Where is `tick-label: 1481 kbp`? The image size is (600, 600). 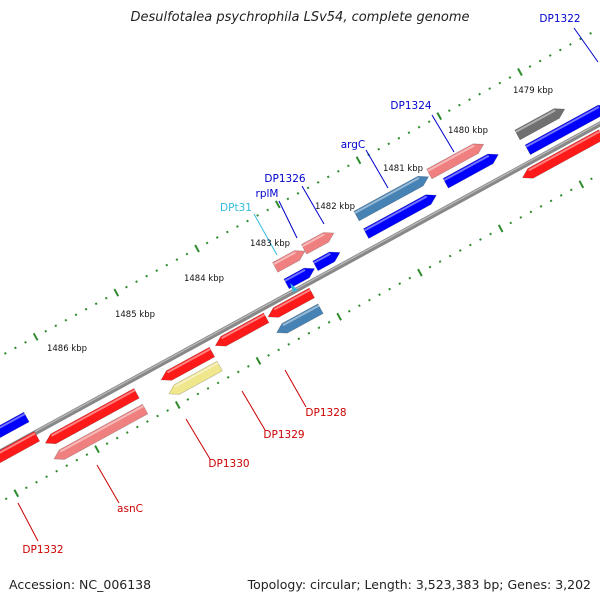
tick-label: 1481 kbp is located at coordinates (403, 169).